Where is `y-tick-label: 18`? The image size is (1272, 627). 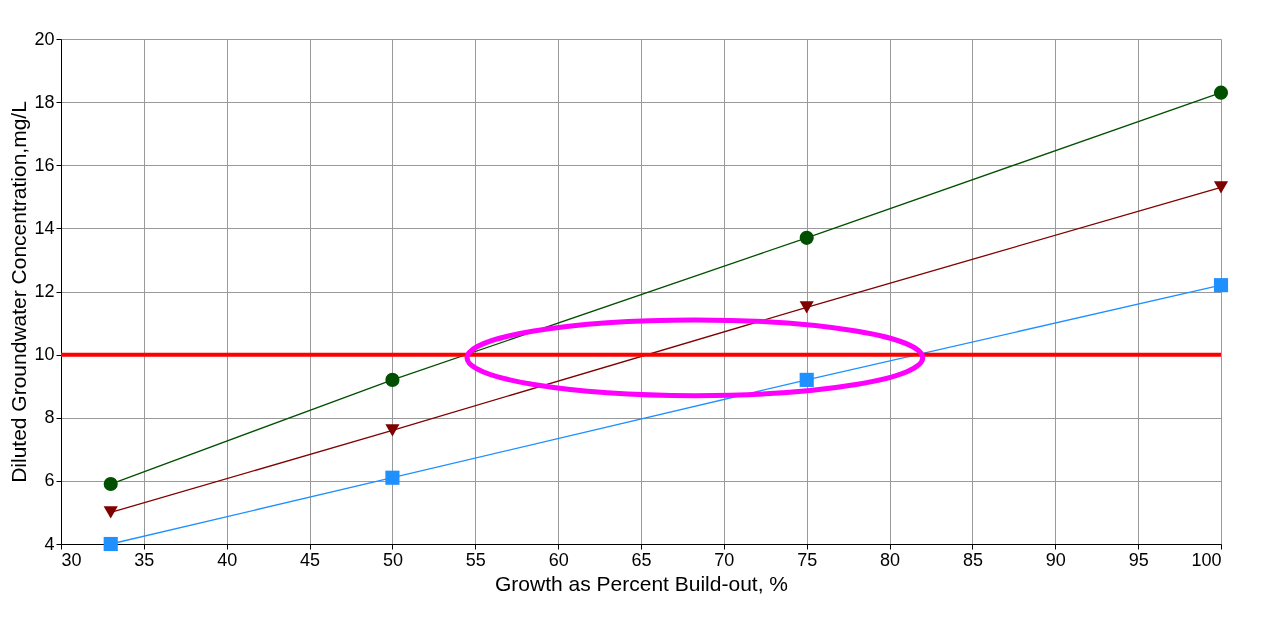
y-tick-label: 18 is located at coordinates (44, 101).